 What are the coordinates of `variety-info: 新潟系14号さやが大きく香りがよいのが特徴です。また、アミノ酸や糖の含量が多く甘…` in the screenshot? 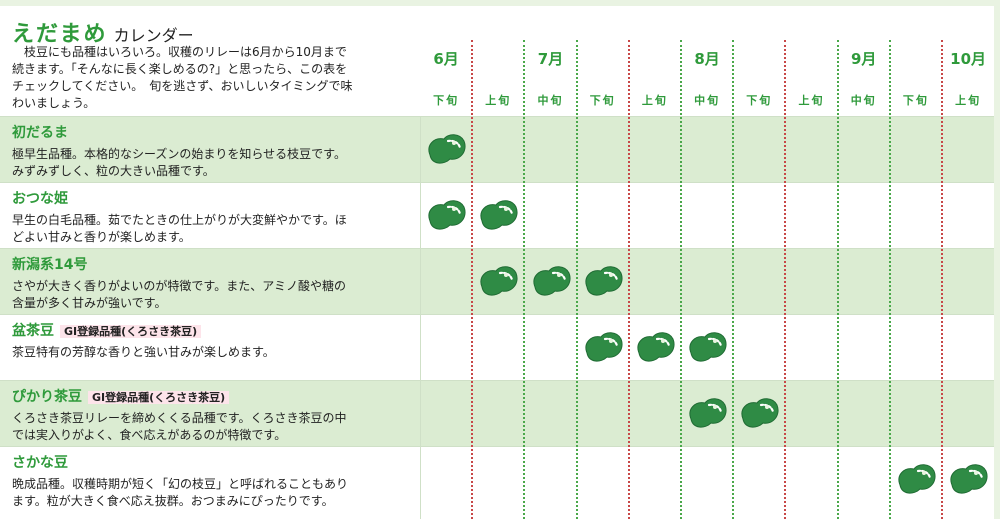 It's located at (209, 283).